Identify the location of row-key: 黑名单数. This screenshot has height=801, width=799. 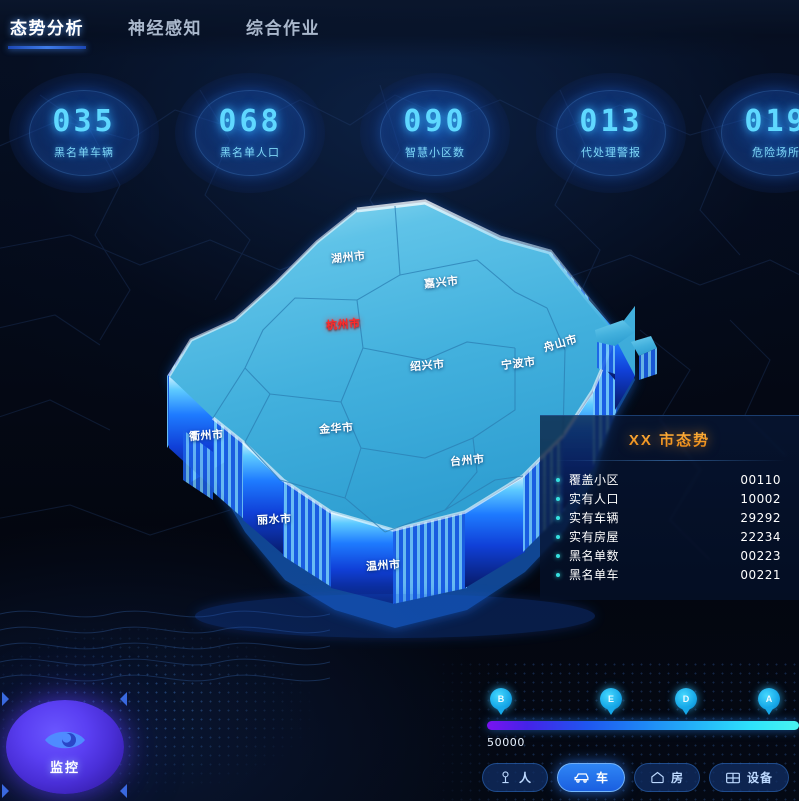
(594, 556).